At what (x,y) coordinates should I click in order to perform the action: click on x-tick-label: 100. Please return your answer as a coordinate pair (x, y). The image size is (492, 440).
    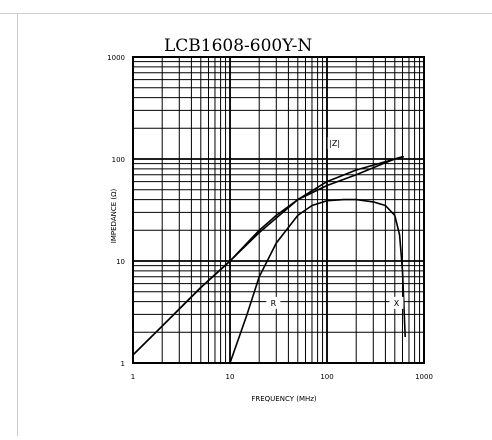
    Looking at the image, I should click on (326, 377).